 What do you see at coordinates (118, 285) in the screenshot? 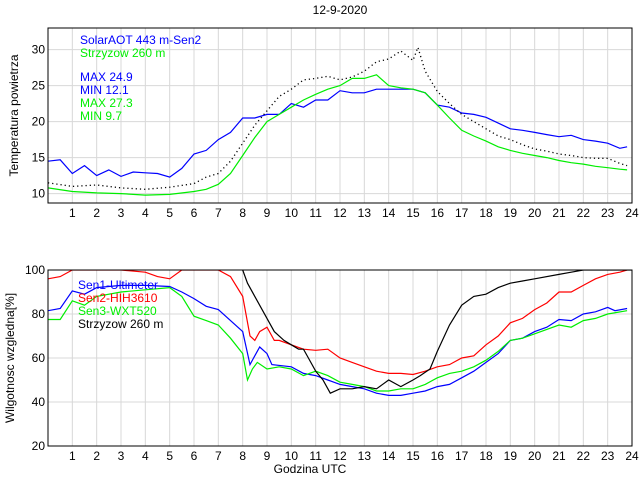
I see `legend-entry: Sen1-Ultimeter` at bounding box center [118, 285].